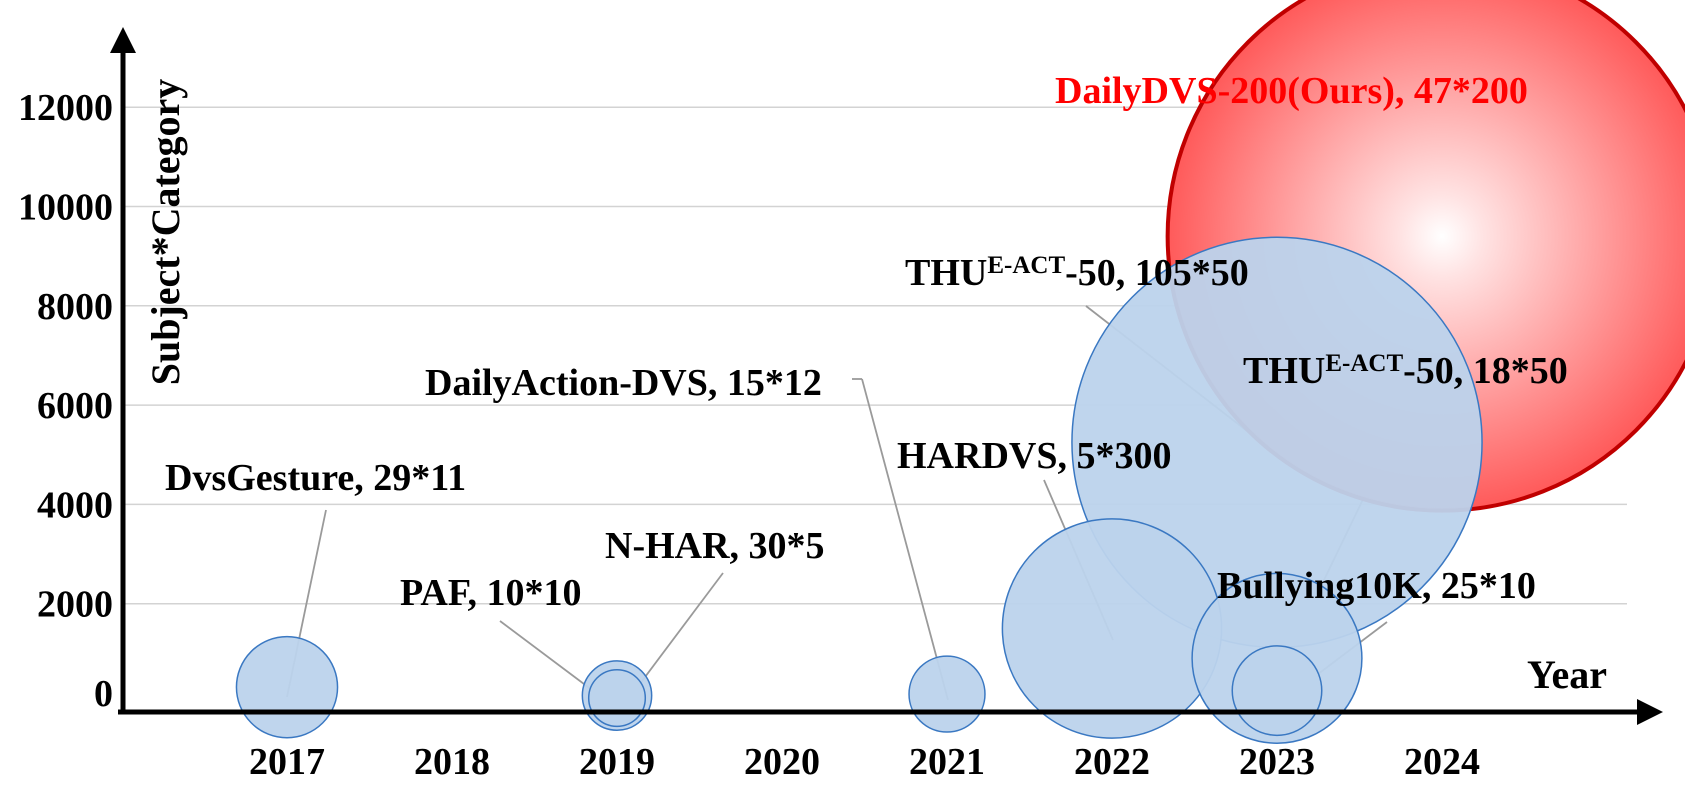 The height and width of the screenshot is (785, 1685). I want to click on point-label-dailydvs: DailyDVS-200(Ours), 47*200, so click(1291, 91).